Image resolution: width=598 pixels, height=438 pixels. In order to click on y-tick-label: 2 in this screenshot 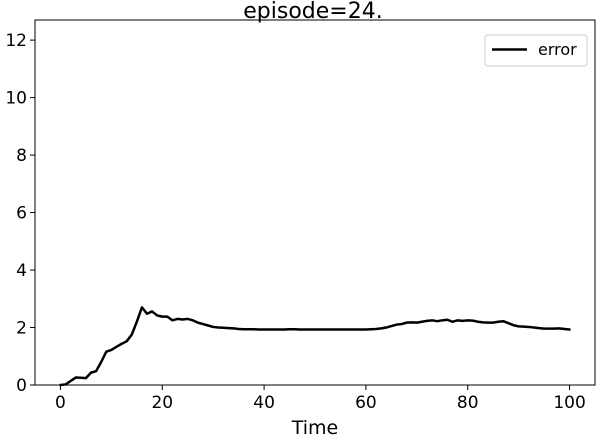, I will do `click(21, 329)`.